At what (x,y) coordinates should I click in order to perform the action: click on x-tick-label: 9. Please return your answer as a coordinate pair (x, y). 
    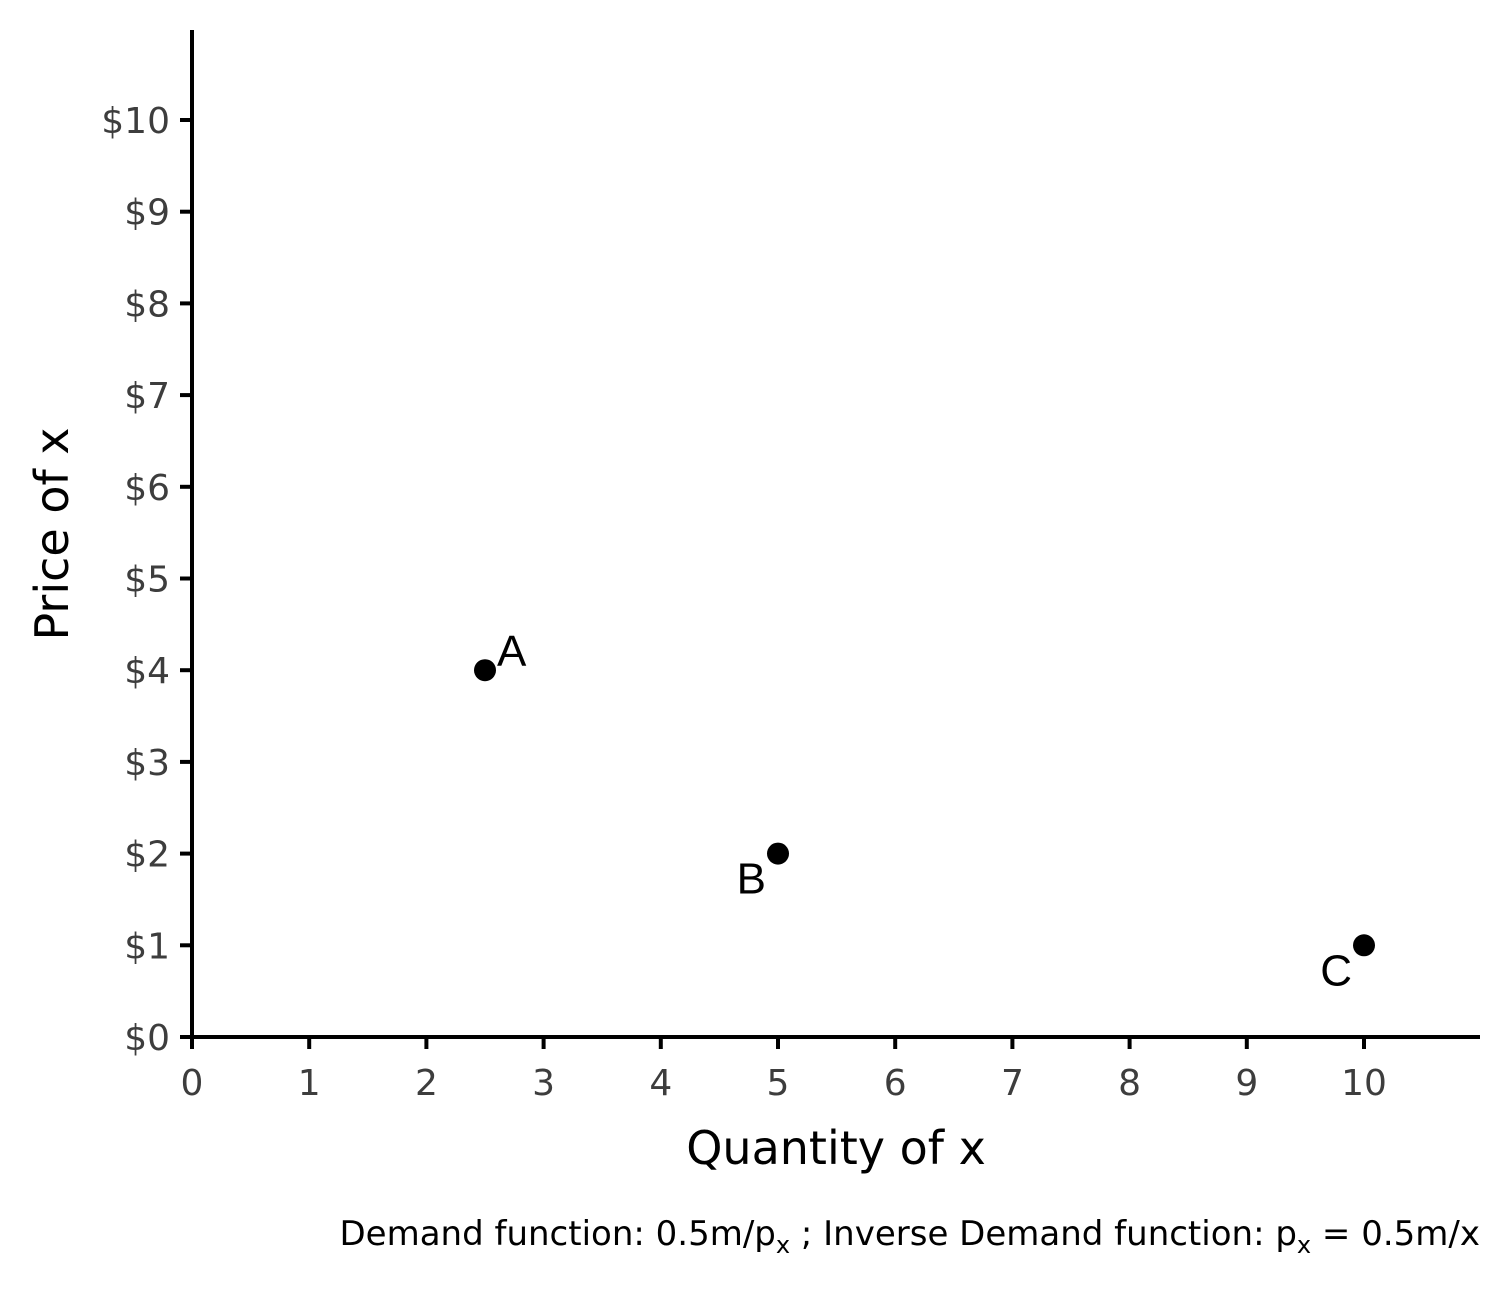
    Looking at the image, I should click on (1246, 1083).